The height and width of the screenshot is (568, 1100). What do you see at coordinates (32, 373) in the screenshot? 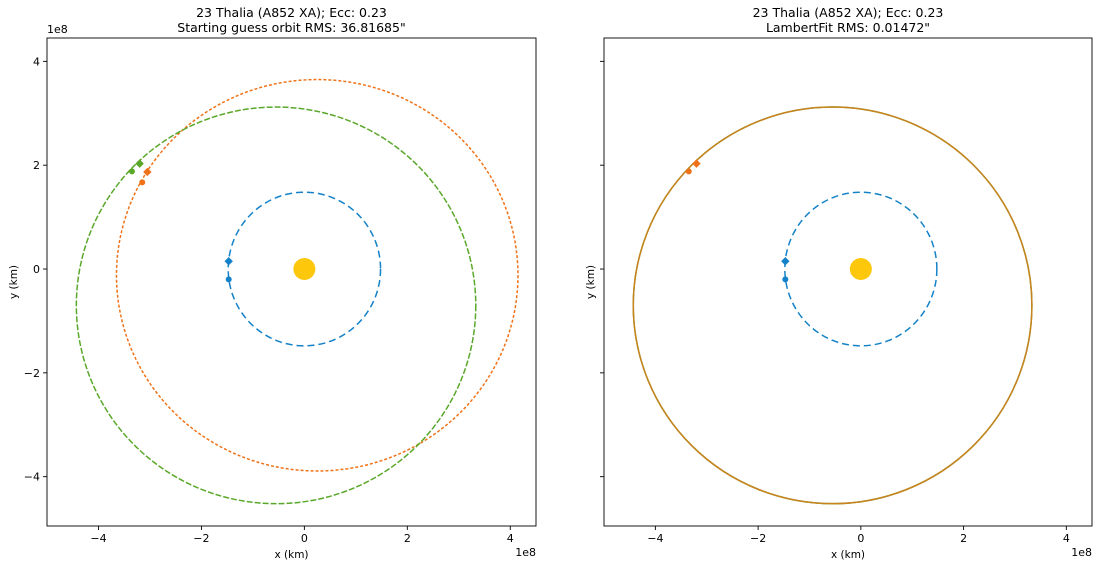
I see `y-tick-label: −2` at bounding box center [32, 373].